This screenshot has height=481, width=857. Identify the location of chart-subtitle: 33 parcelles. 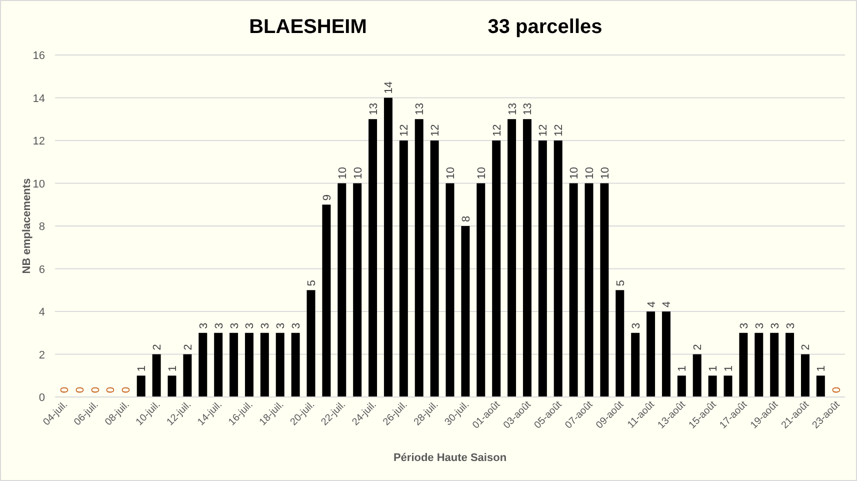
(545, 27).